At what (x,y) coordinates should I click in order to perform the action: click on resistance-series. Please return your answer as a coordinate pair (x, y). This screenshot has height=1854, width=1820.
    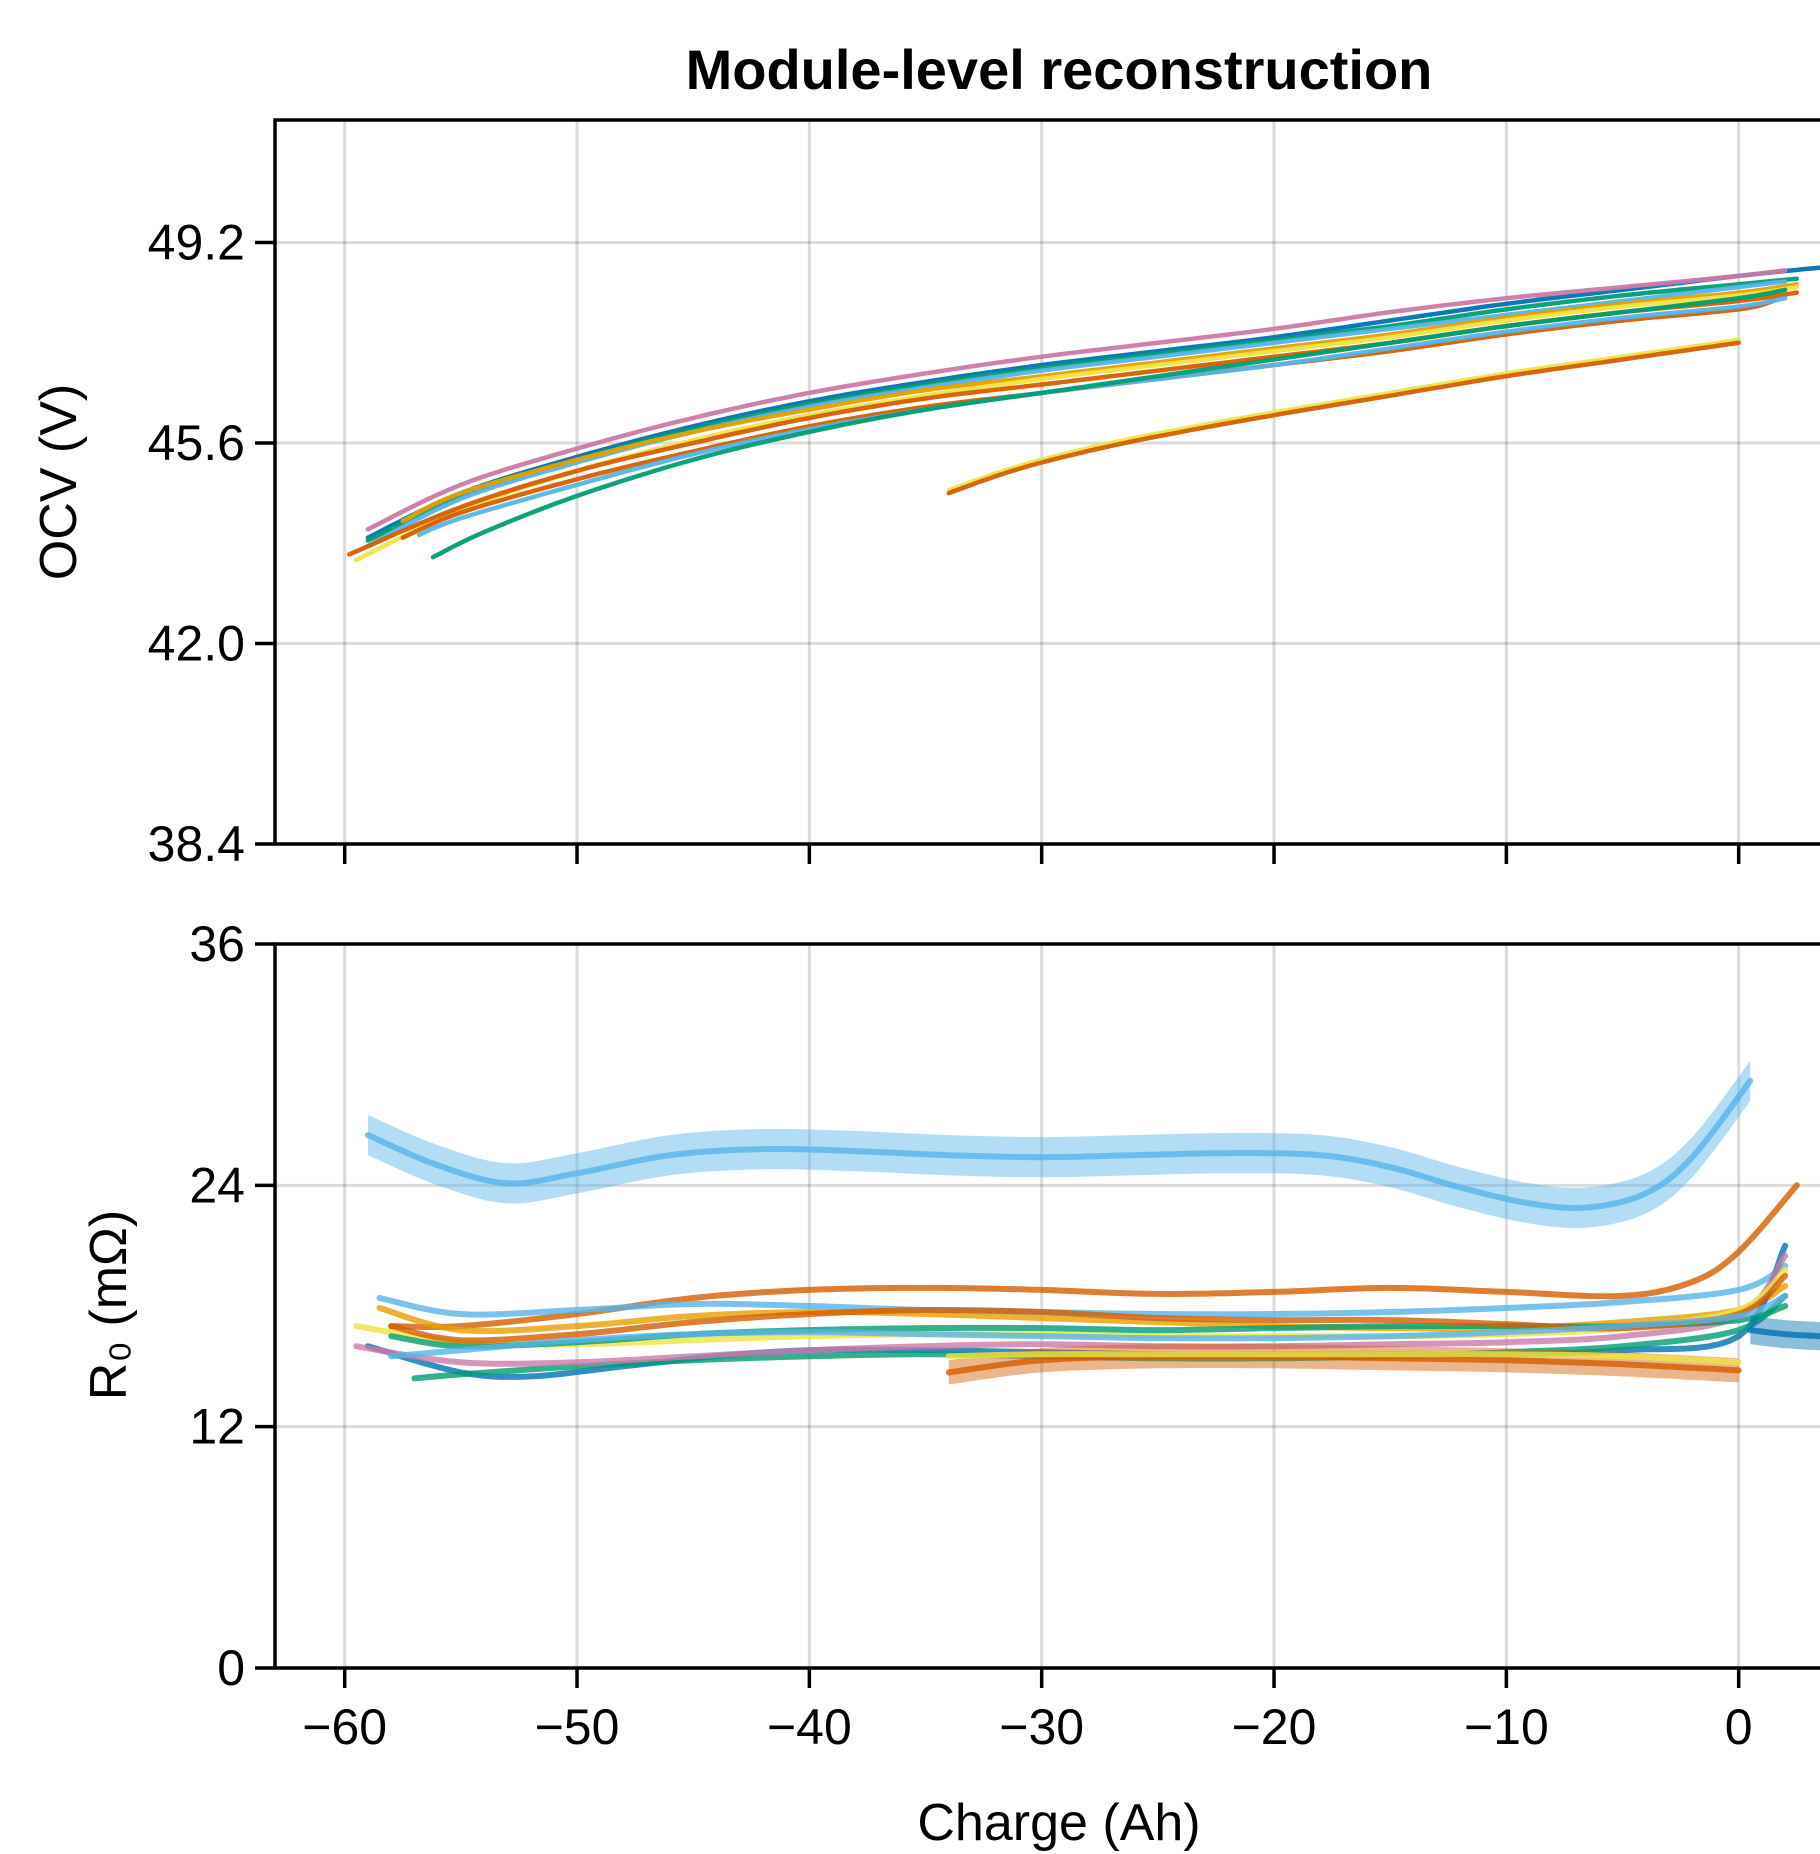
    Looking at the image, I should click on (1086, 1222).